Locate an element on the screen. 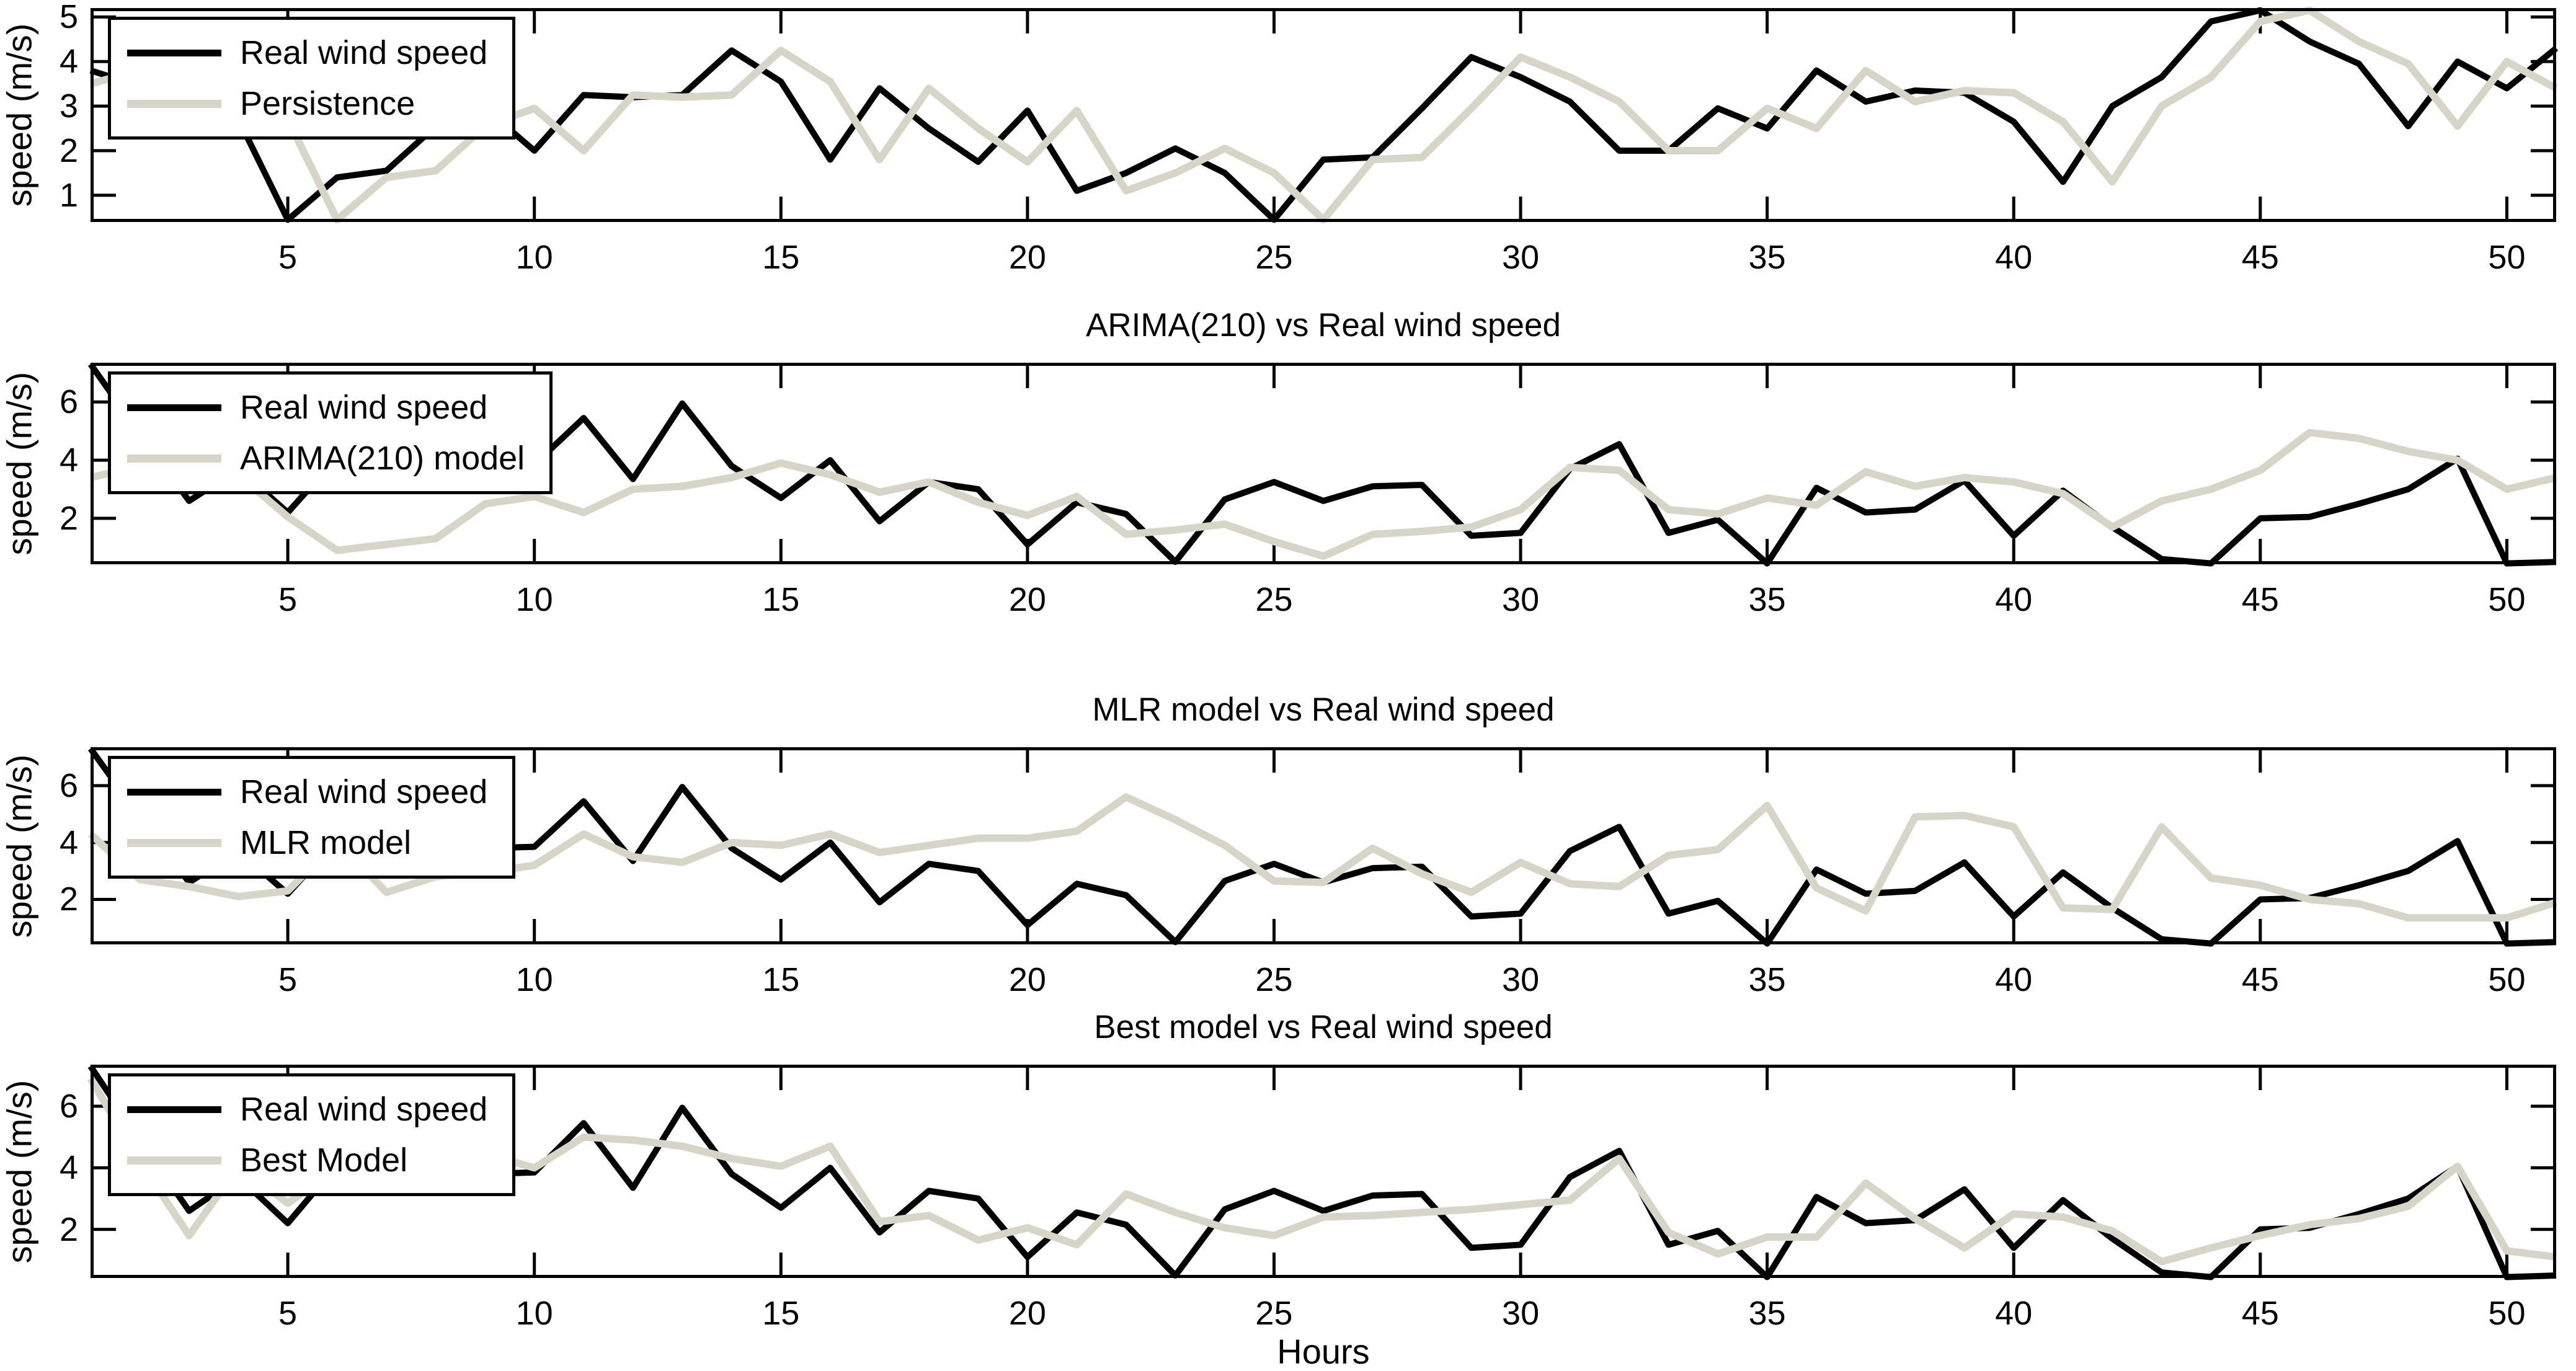  legend-item-mlr-model: MLR model is located at coordinates (307, 843).